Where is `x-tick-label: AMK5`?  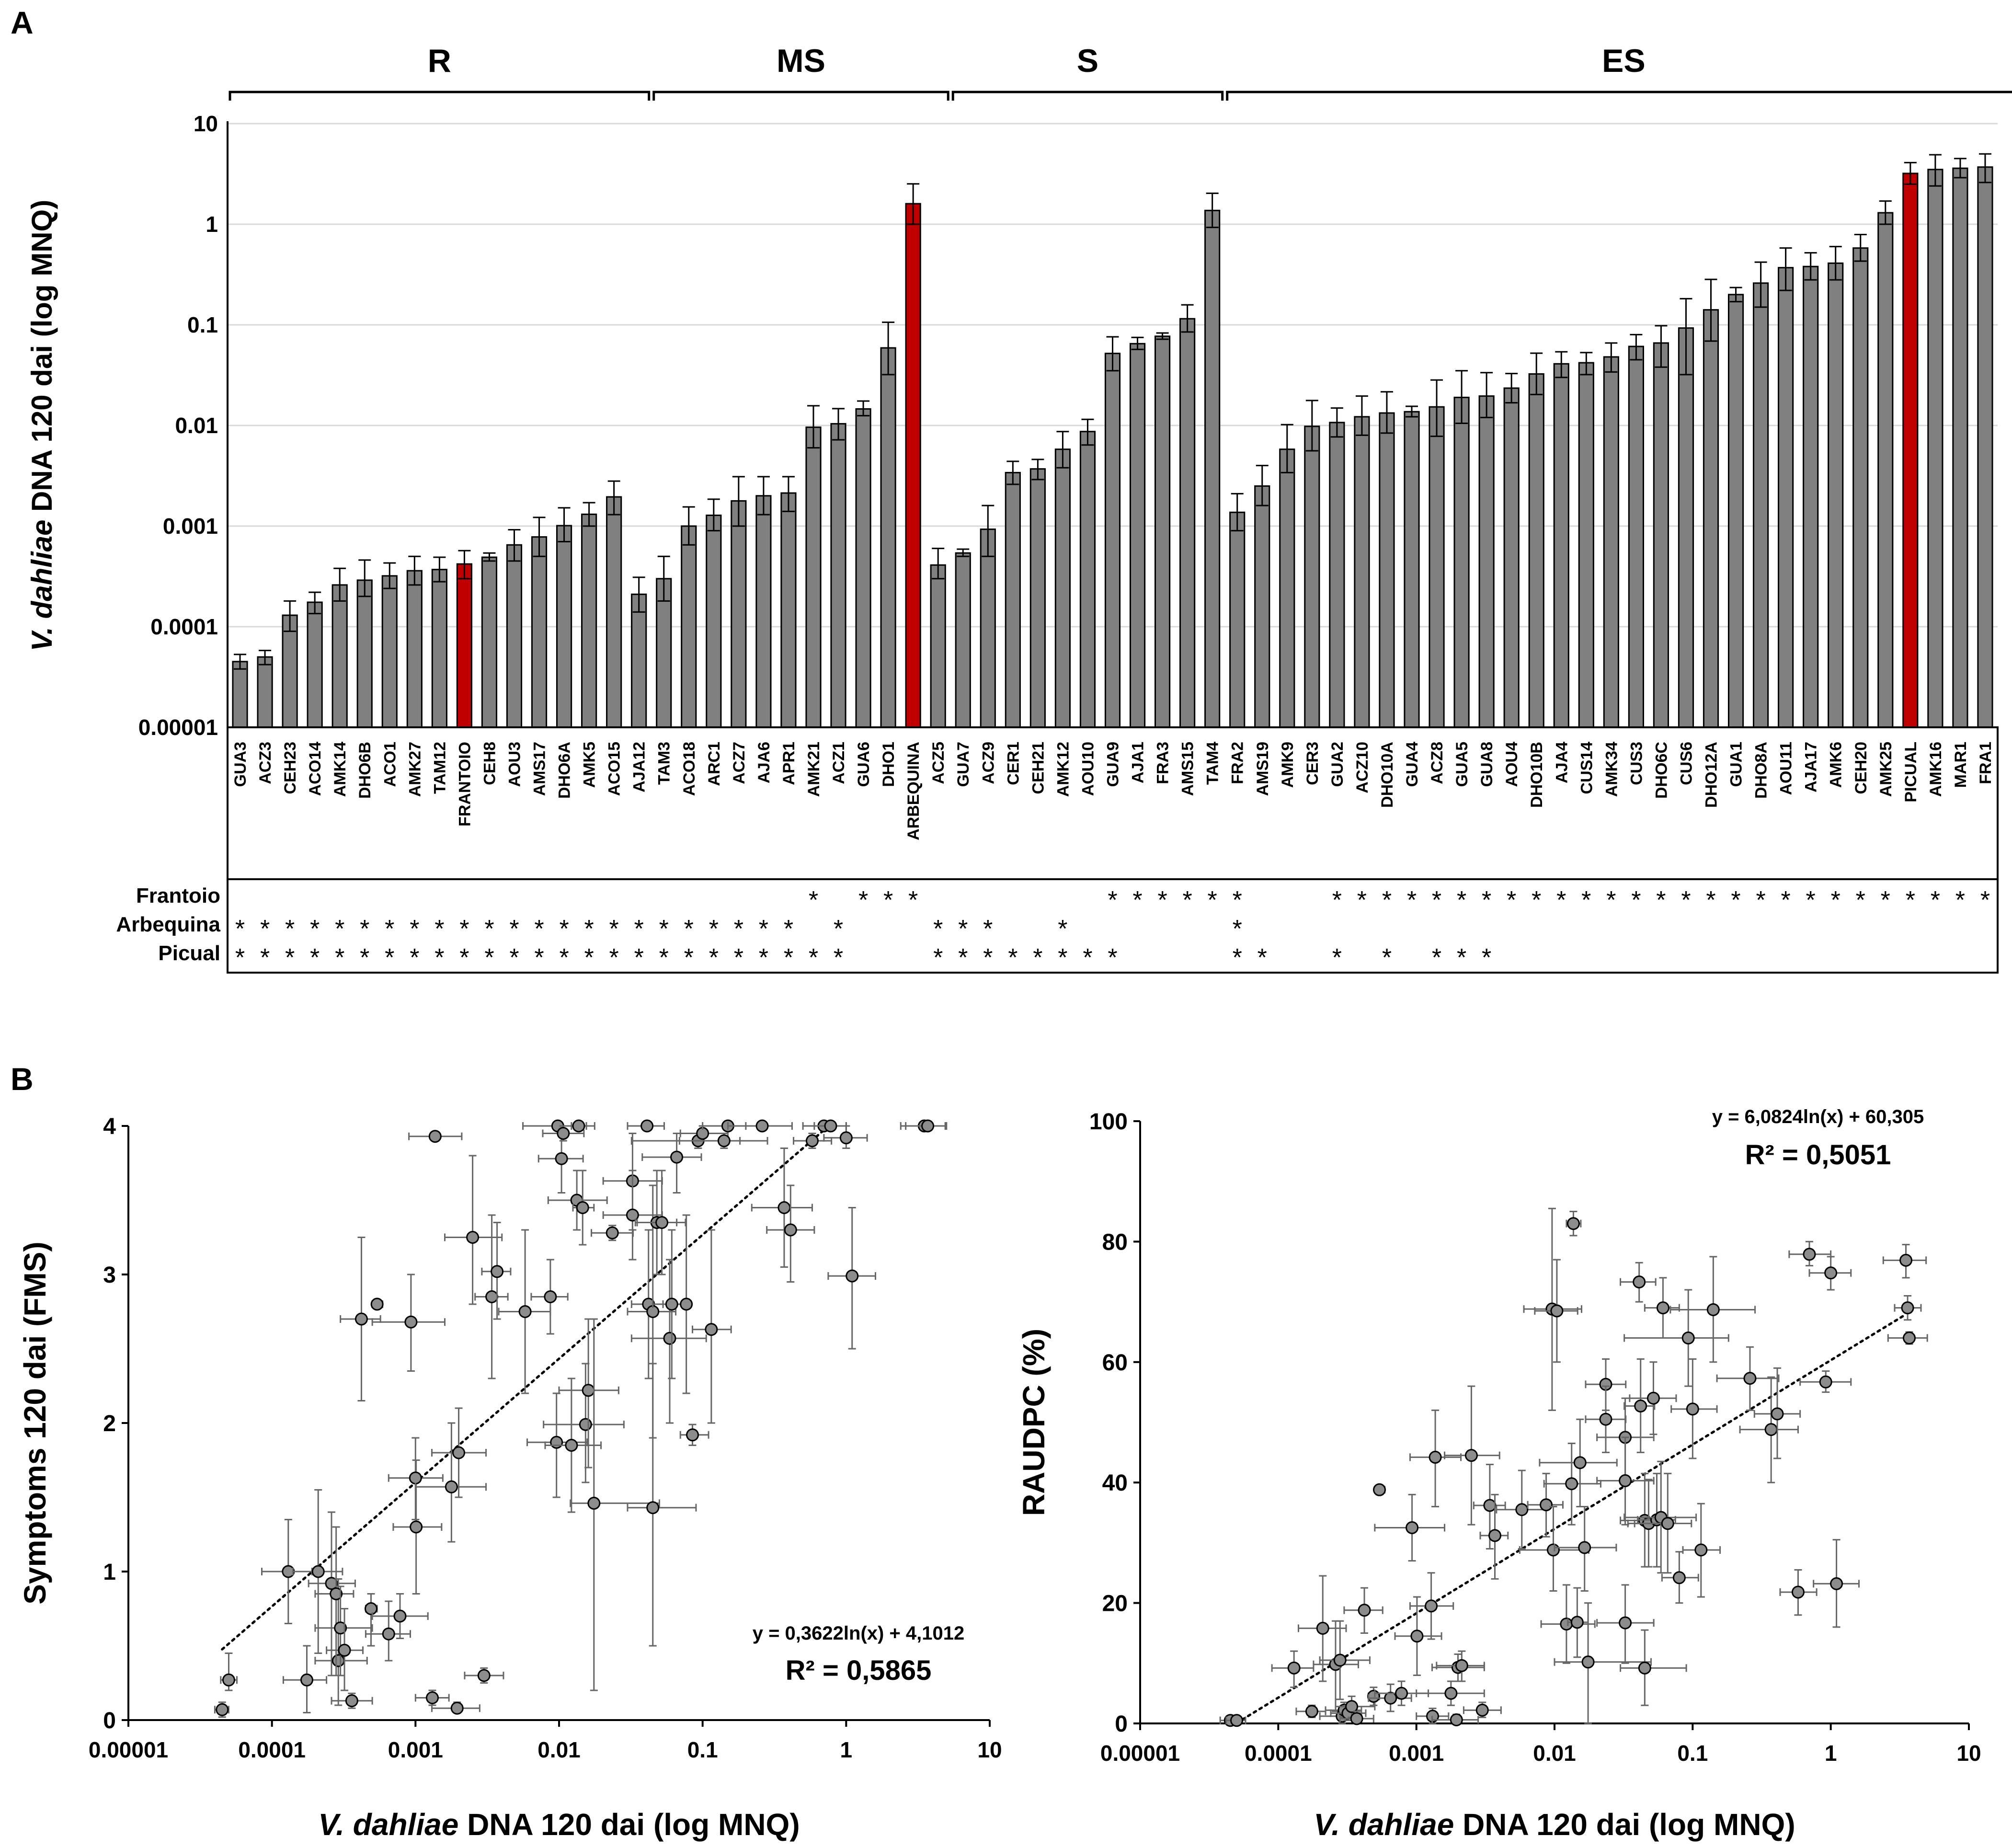 x-tick-label: AMK5 is located at coordinates (590, 765).